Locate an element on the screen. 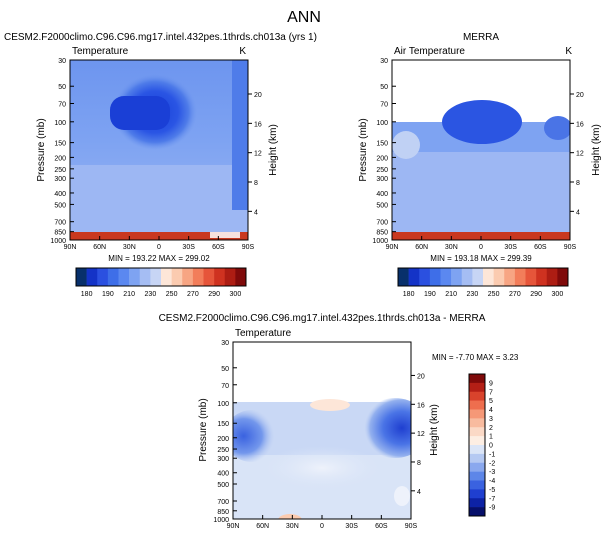  colorbar-difference-label: 0 is located at coordinates (491, 446).